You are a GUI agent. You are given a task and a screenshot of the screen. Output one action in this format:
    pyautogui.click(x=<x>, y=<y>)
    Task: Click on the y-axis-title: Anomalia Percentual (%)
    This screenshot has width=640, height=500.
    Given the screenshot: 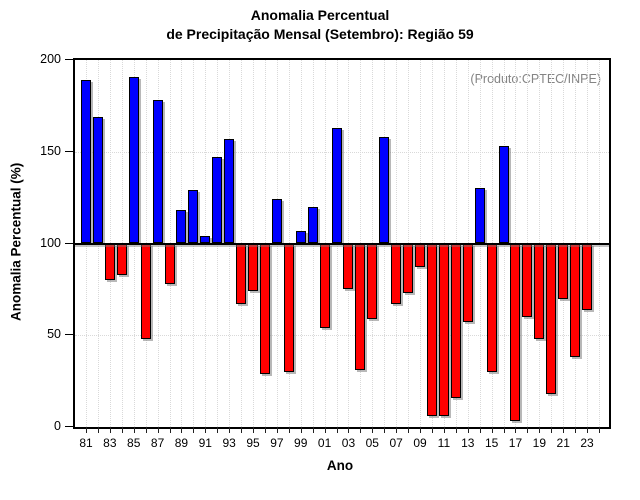 What is the action you would take?
    pyautogui.click(x=16, y=241)
    